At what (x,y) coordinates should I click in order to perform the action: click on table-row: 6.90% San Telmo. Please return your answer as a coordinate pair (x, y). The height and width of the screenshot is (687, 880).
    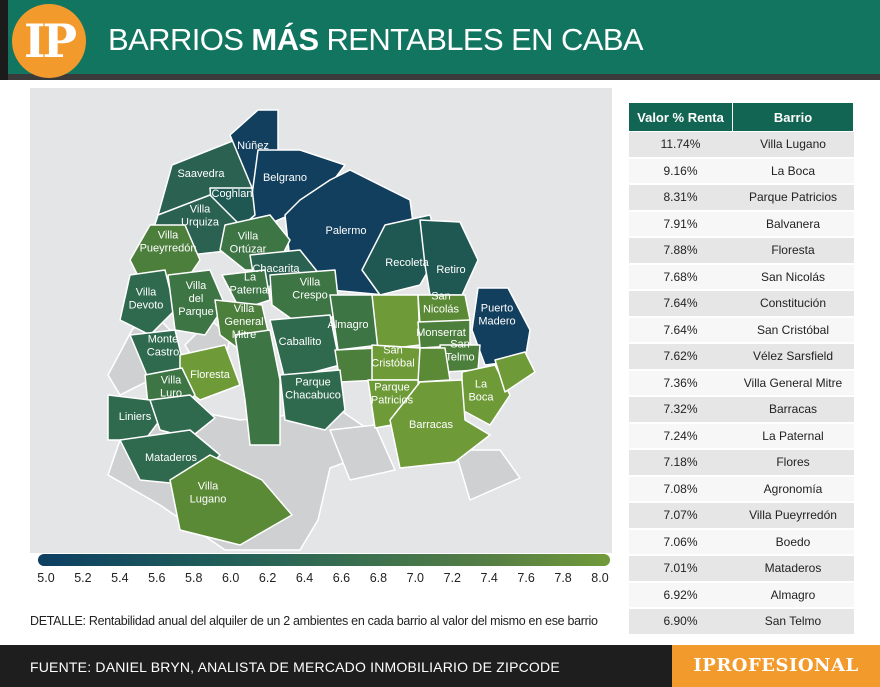
    Looking at the image, I should click on (741, 622).